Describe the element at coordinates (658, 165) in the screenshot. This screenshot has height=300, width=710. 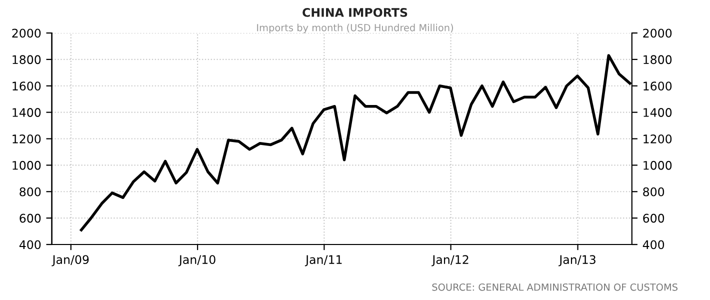
I see `y2-tick-label: 1000` at that location.